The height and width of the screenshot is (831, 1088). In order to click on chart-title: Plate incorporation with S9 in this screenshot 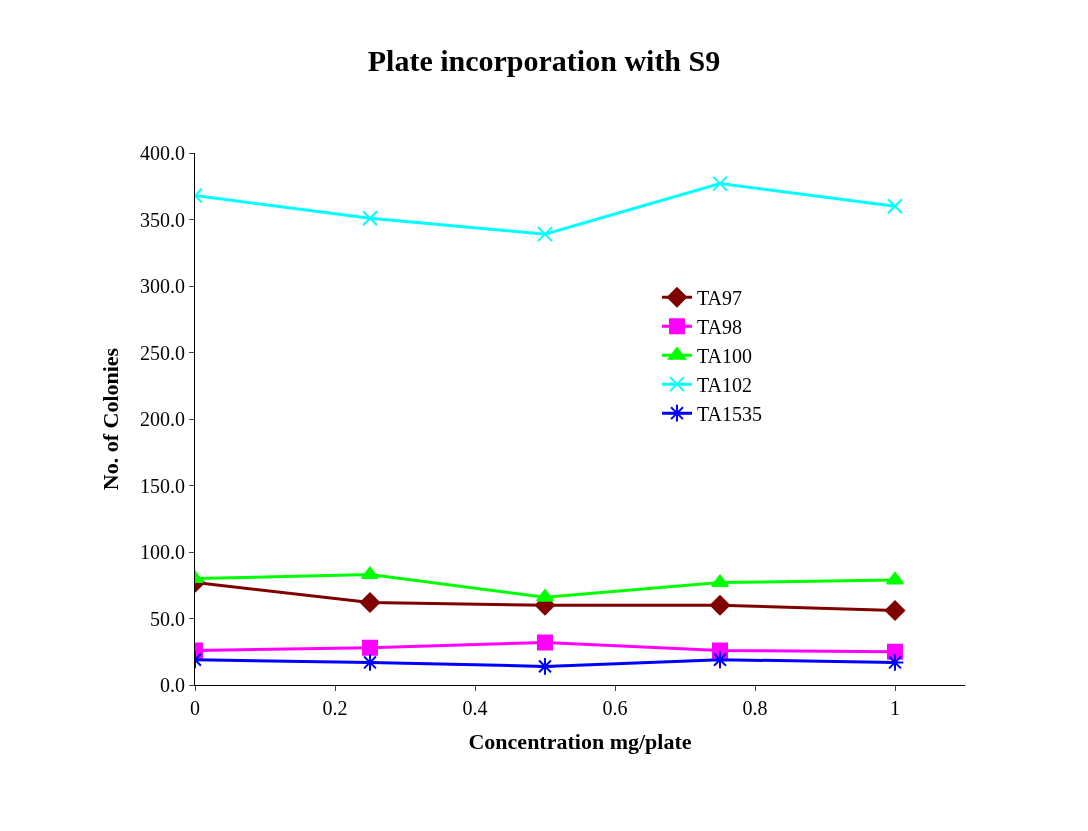, I will do `click(544, 60)`.